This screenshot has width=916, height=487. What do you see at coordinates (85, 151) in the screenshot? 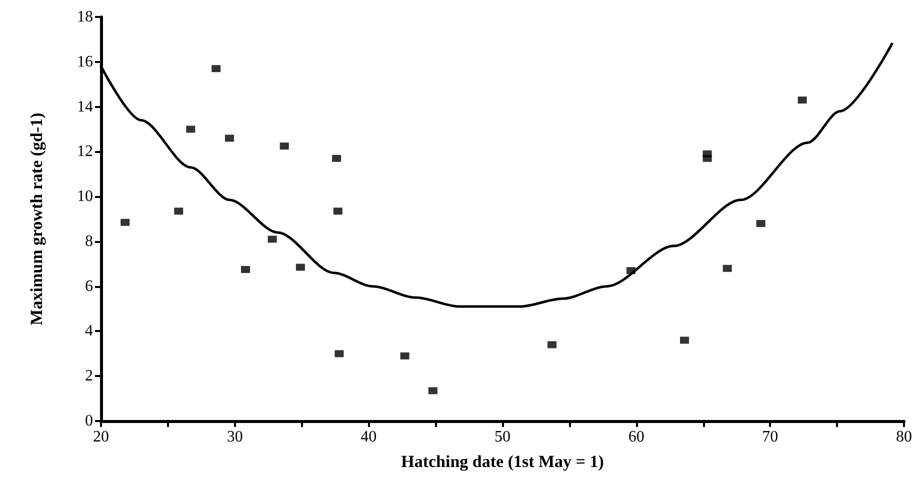
I see `y-tick-label: 12` at bounding box center [85, 151].